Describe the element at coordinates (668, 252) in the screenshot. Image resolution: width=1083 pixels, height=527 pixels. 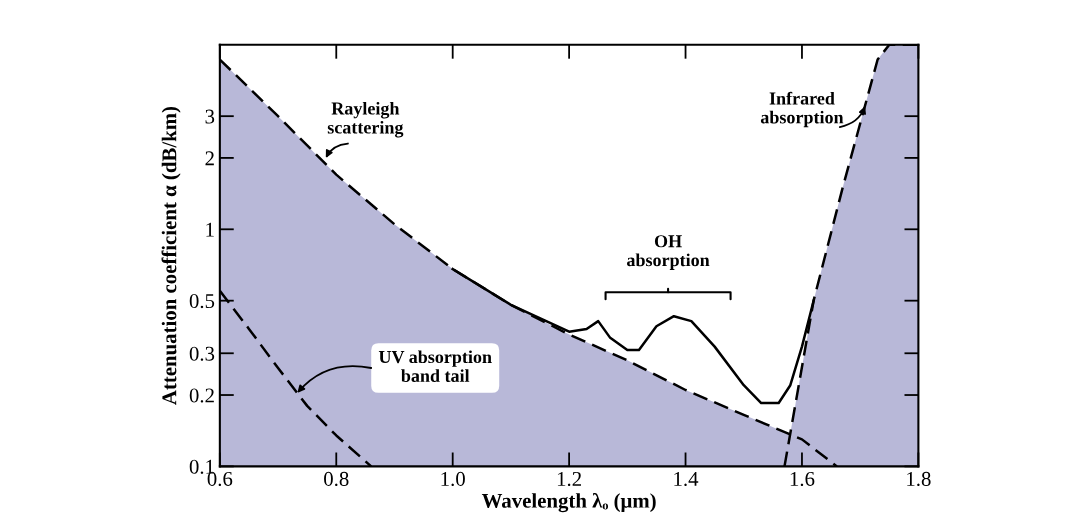
I see `annotation: OH absorption` at that location.